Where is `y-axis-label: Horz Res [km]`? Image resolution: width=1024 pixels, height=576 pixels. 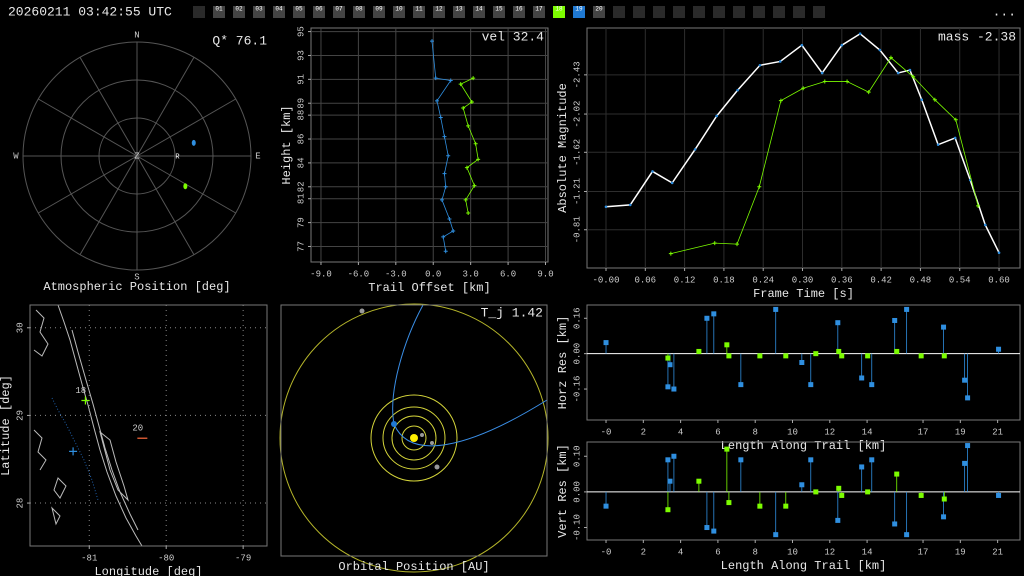 y-axis-label: Horz Res [km] is located at coordinates (563, 363).